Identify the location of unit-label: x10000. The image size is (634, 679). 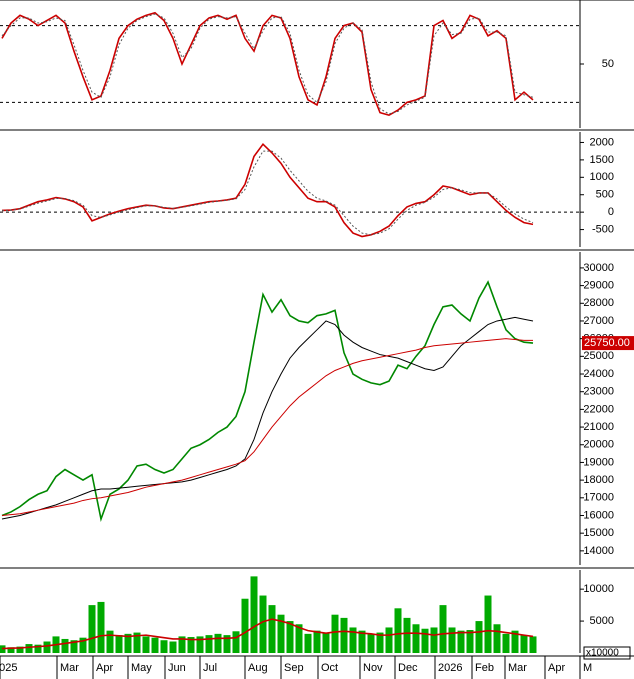
(602, 653).